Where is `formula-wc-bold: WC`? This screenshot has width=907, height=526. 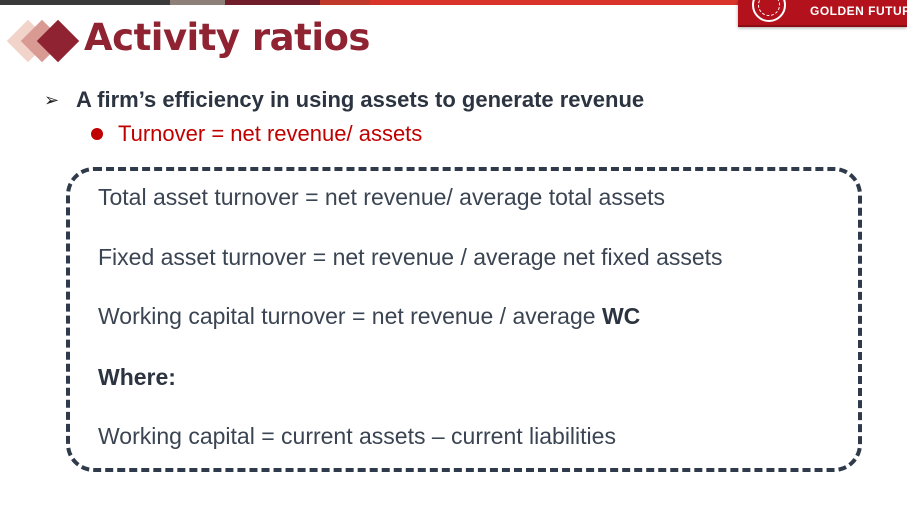 formula-wc-bold: WC is located at coordinates (621, 316).